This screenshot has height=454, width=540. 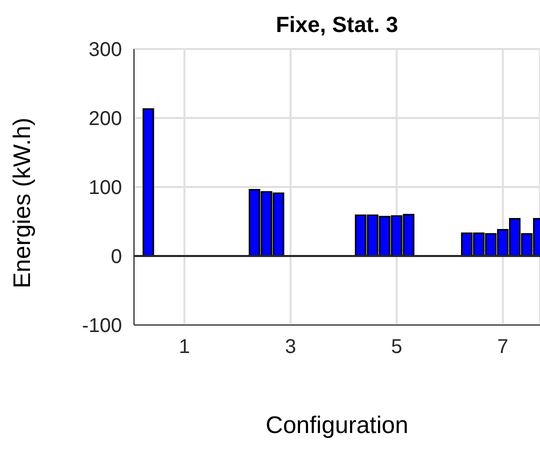 What do you see at coordinates (105, 188) in the screenshot?
I see `y-tick-label: 100` at bounding box center [105, 188].